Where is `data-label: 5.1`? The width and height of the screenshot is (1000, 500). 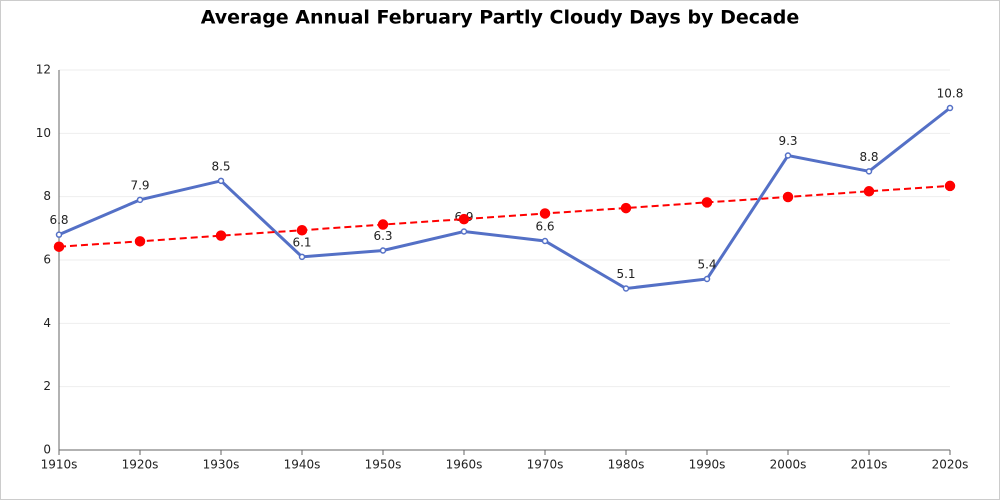
data-label: 5.1 is located at coordinates (625, 274).